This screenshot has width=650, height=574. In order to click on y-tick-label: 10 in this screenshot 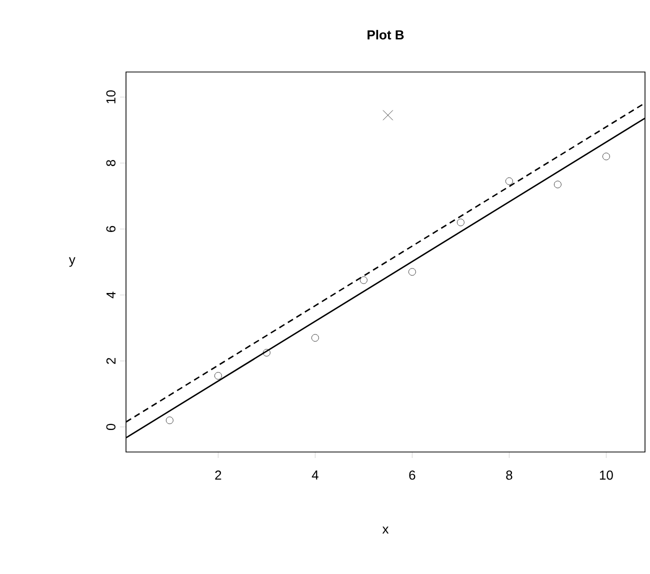, I will do `click(111, 97)`.